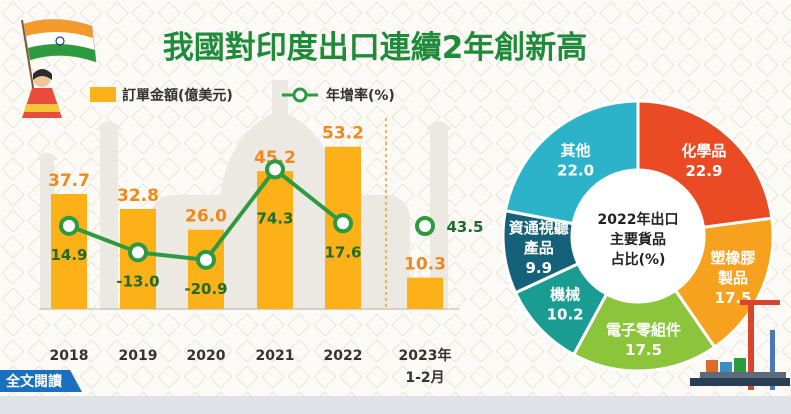  I want to click on bar-value-label-2: 26.0, so click(206, 217).